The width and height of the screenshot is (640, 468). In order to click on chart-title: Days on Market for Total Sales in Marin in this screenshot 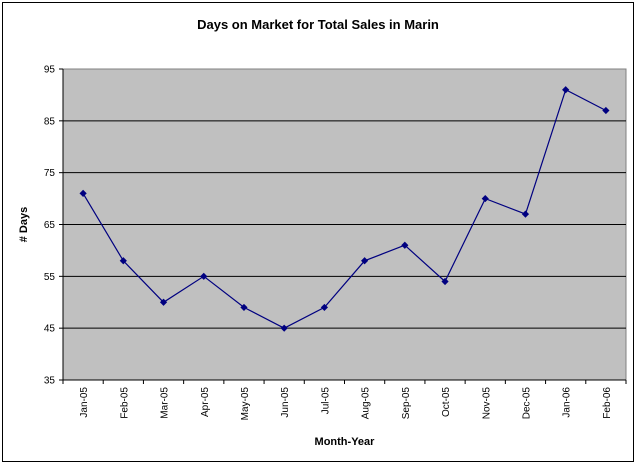, I will do `click(318, 24)`.